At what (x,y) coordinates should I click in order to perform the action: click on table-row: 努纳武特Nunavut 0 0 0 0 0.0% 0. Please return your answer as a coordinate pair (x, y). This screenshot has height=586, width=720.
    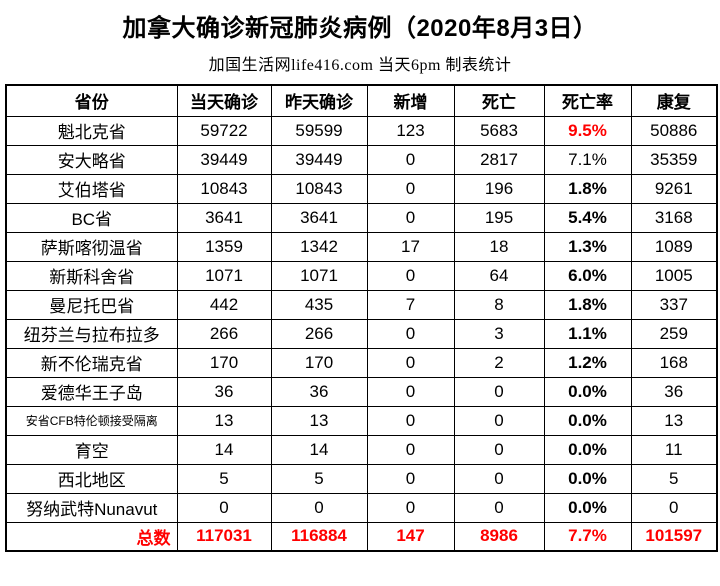
    Looking at the image, I should click on (361, 507).